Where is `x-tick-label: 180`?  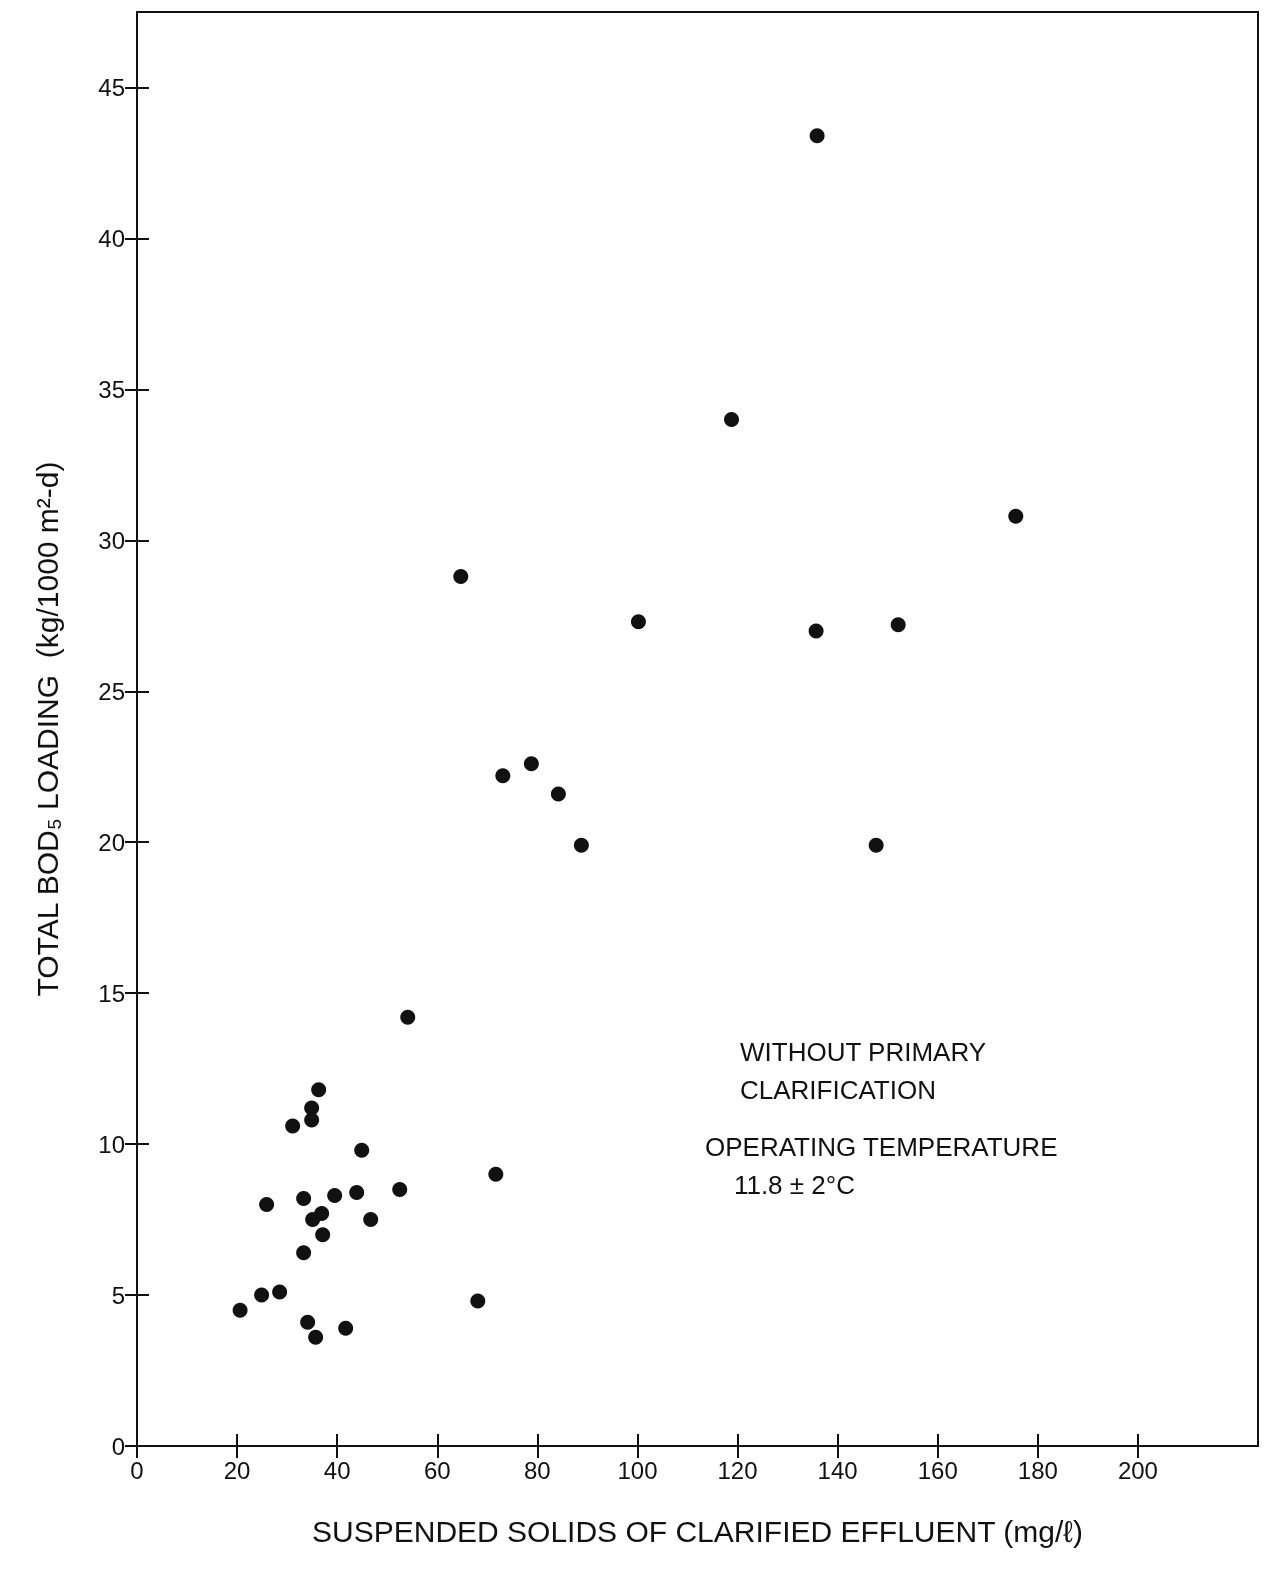
x-tick-label: 180 is located at coordinates (1037, 1470).